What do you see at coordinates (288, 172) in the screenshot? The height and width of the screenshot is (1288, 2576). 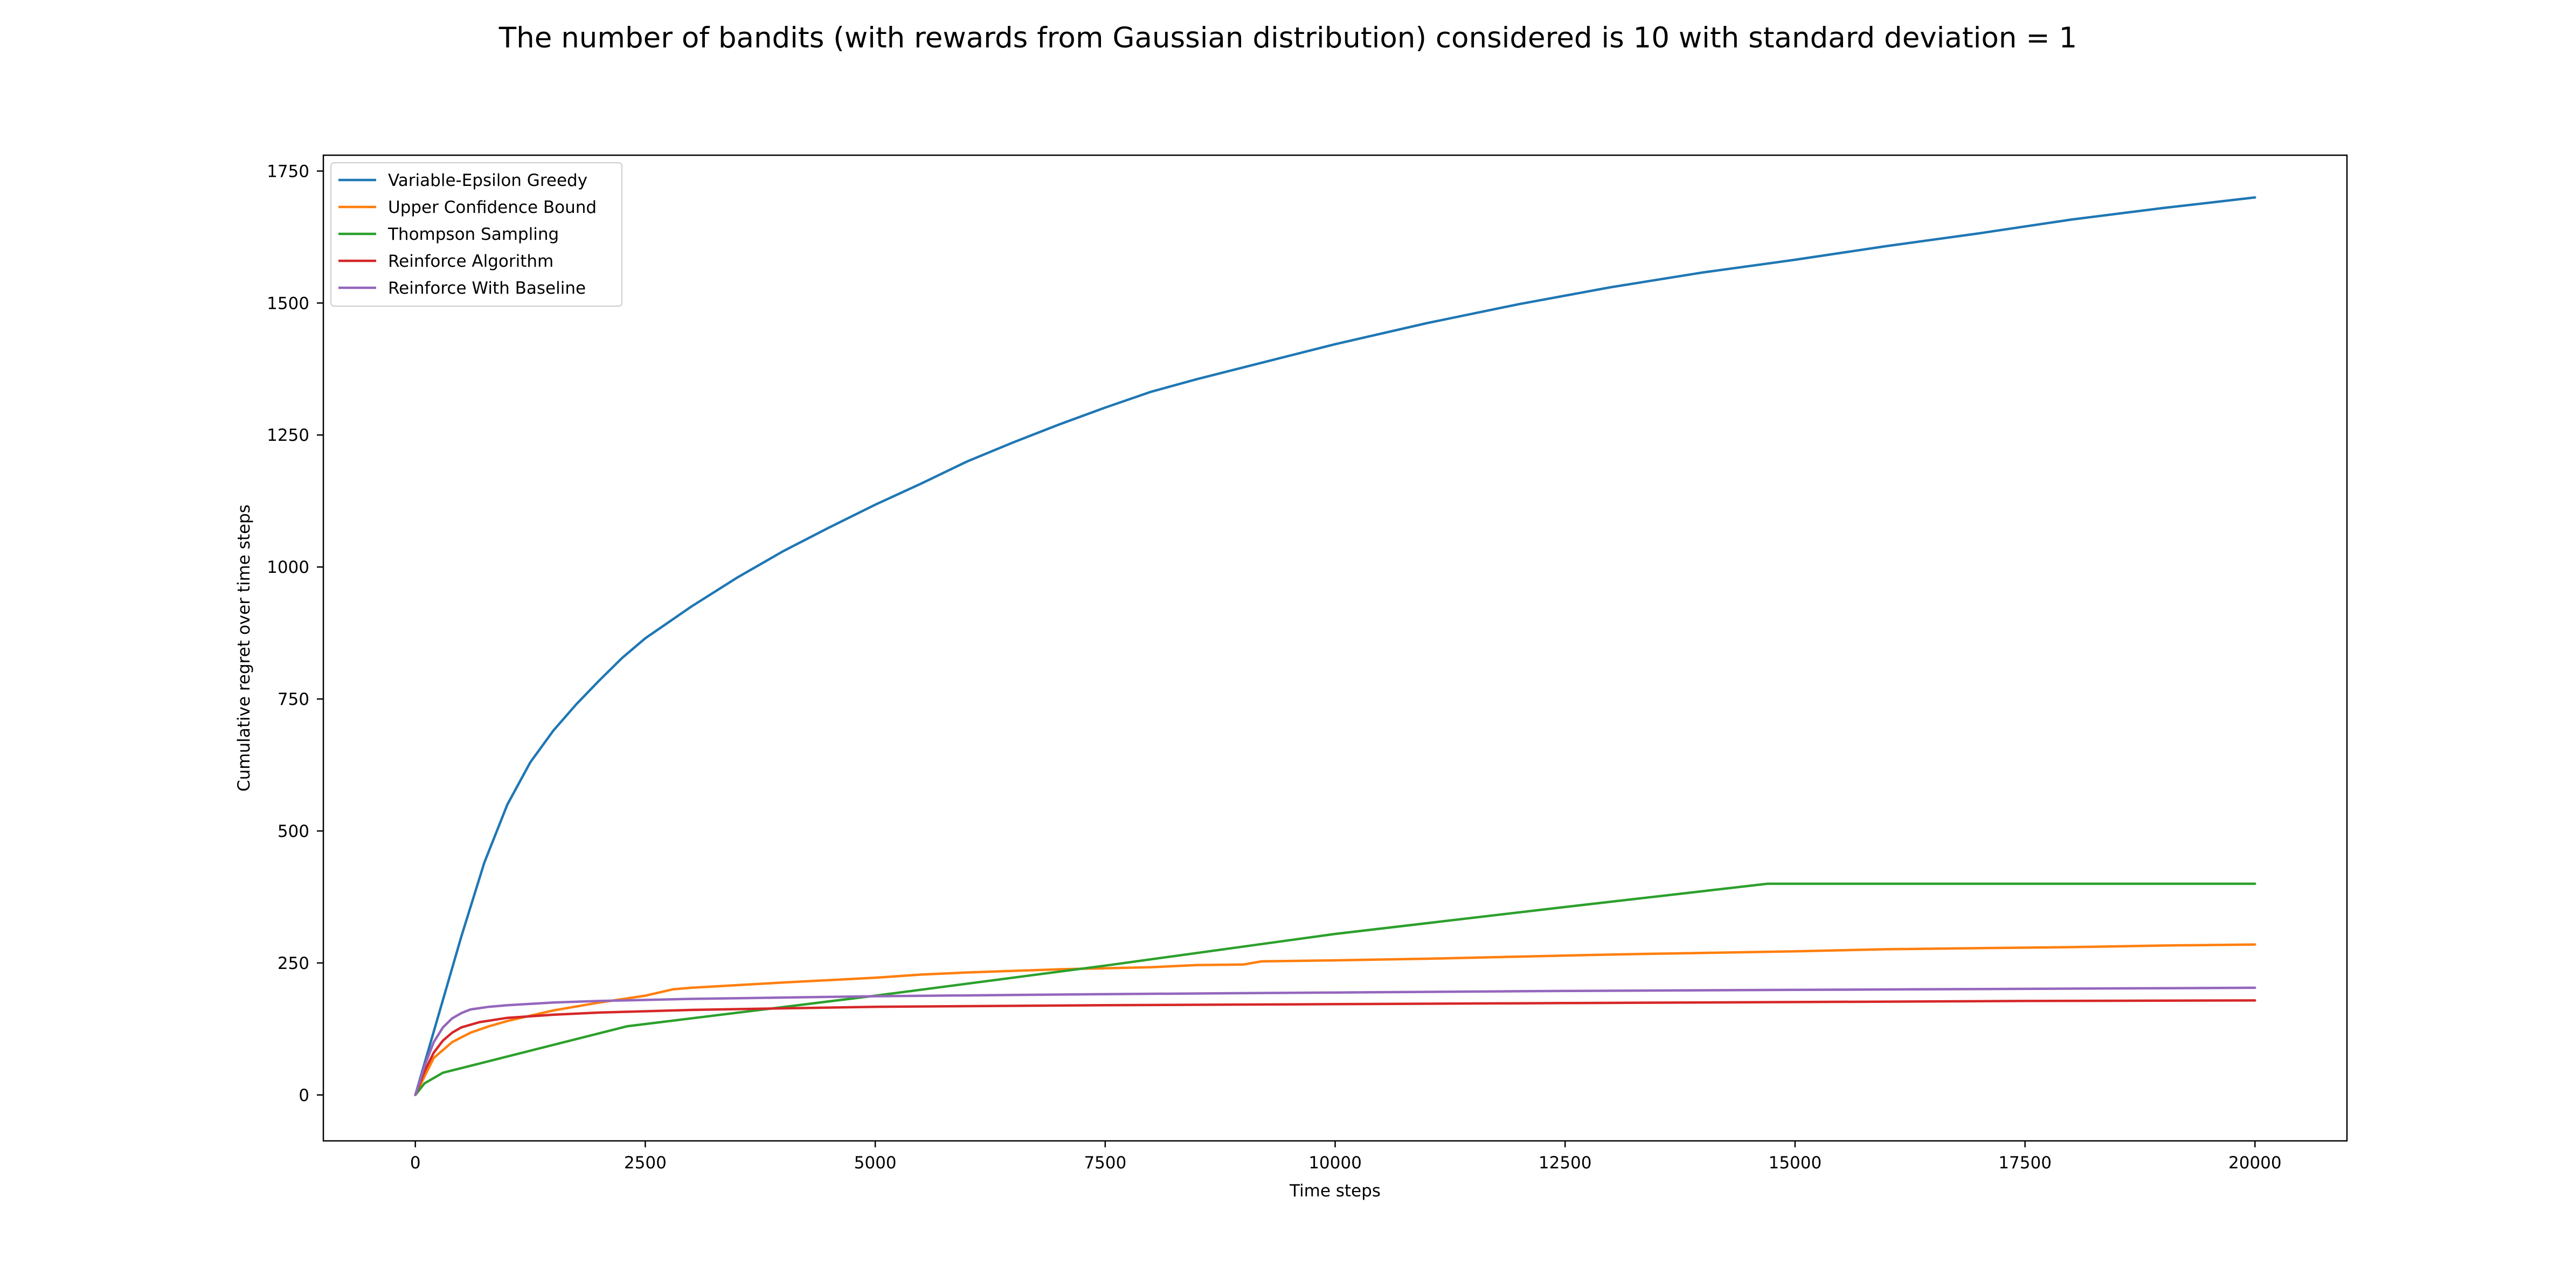 I see `y-tick-label: 1750` at bounding box center [288, 172].